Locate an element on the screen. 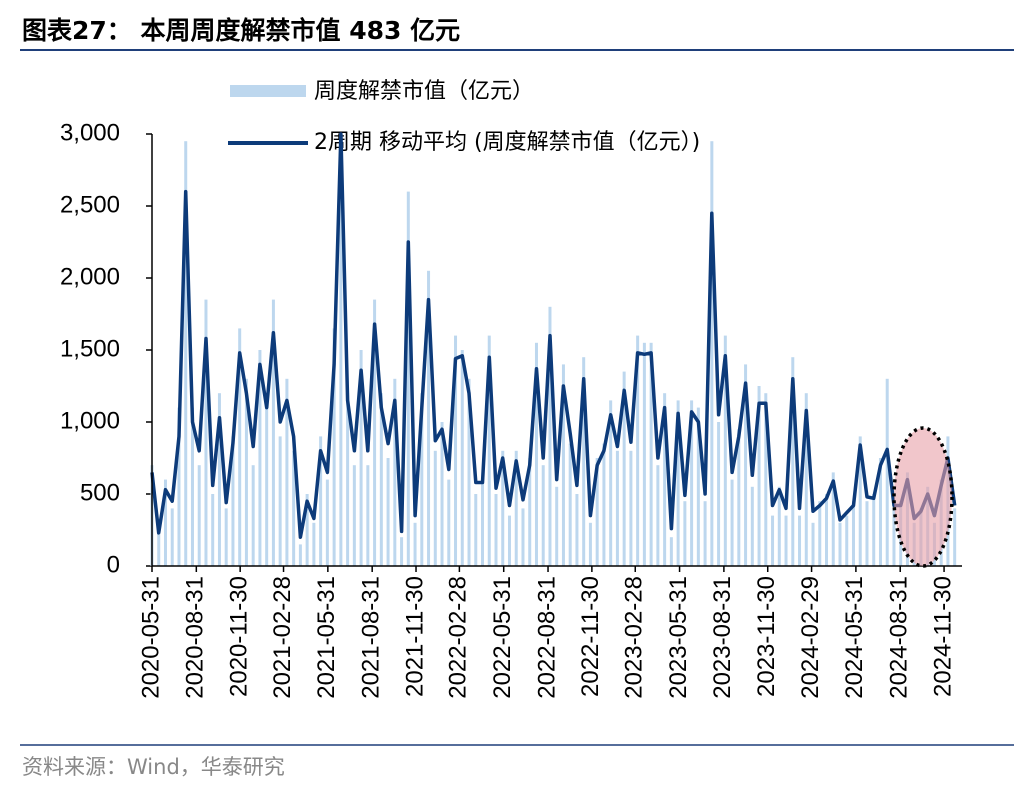 The height and width of the screenshot is (796, 1036). y-tick-label: 0 is located at coordinates (113, 564).